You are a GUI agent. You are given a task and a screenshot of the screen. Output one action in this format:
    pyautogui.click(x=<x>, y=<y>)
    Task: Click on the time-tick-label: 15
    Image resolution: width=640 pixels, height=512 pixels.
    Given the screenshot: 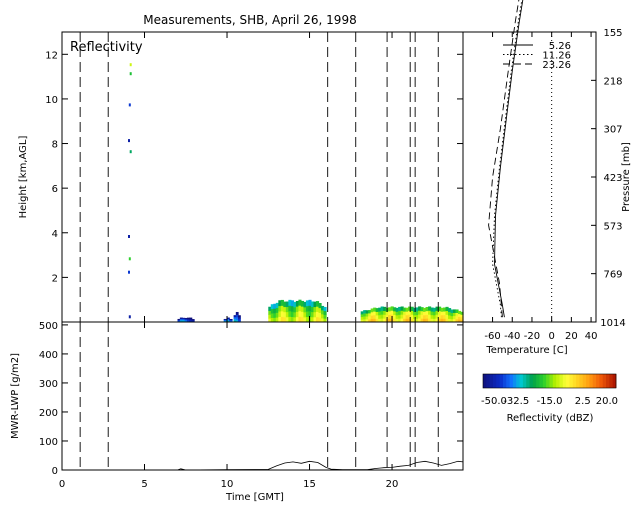 What is the action you would take?
    pyautogui.click(x=309, y=484)
    